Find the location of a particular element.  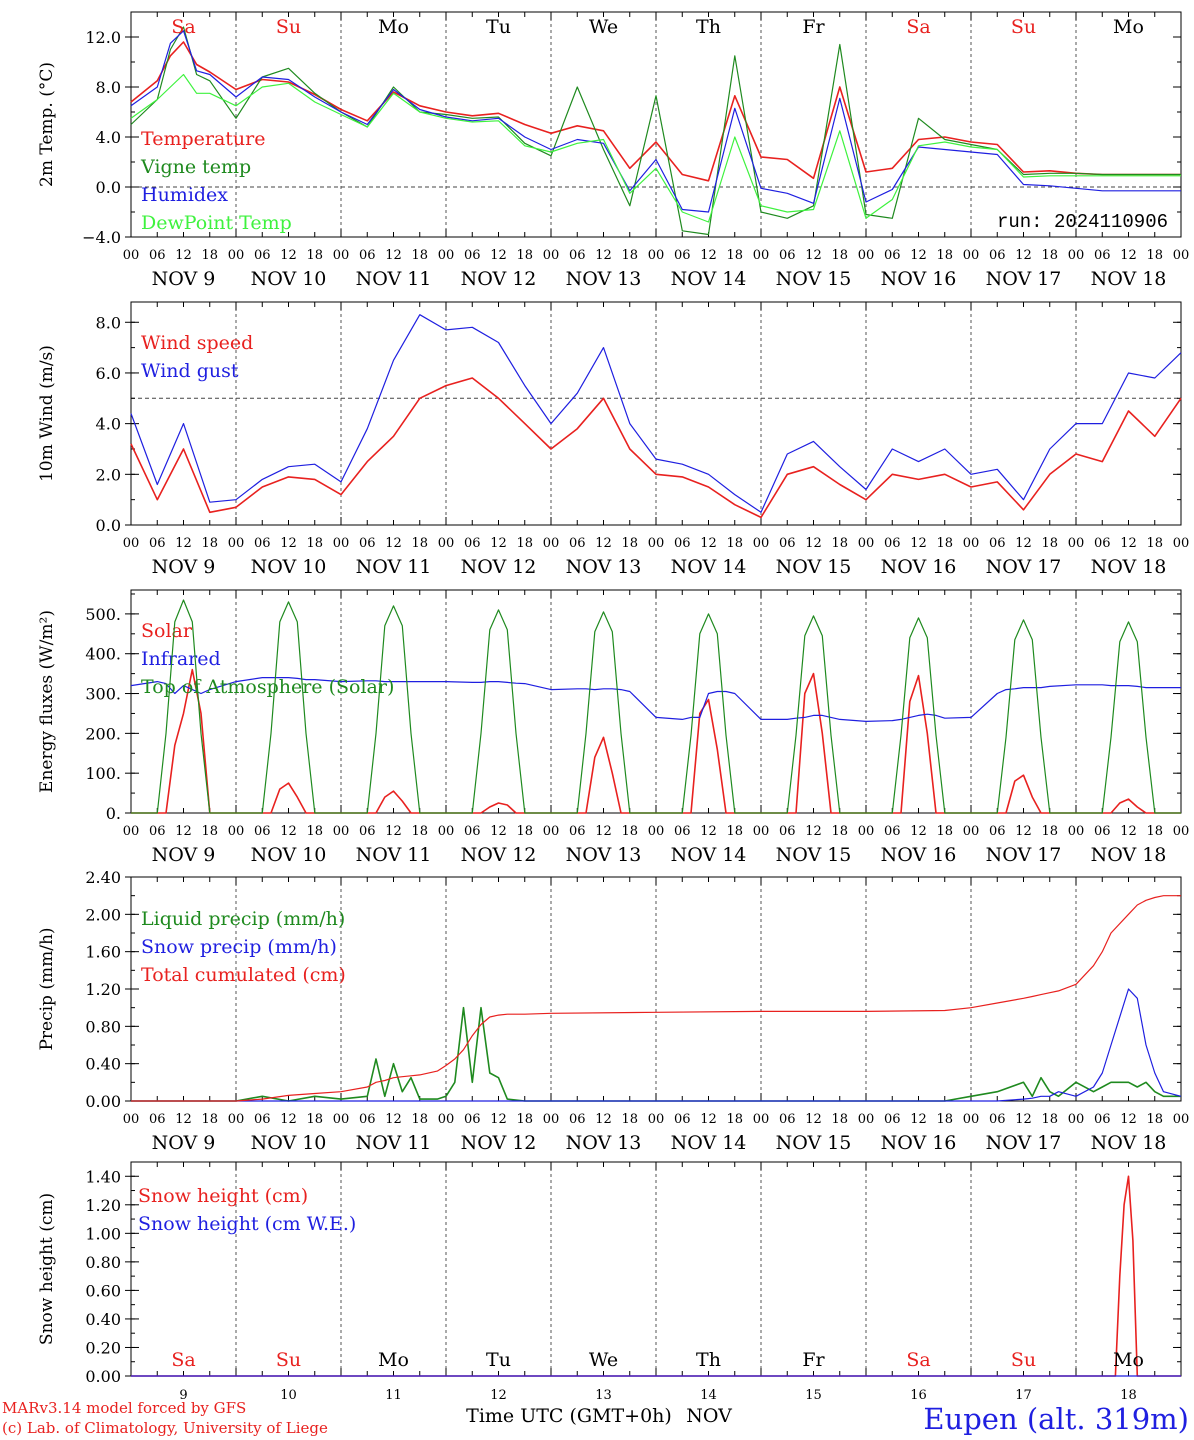

y-tick-label: 1.60 is located at coordinates (103, 952).